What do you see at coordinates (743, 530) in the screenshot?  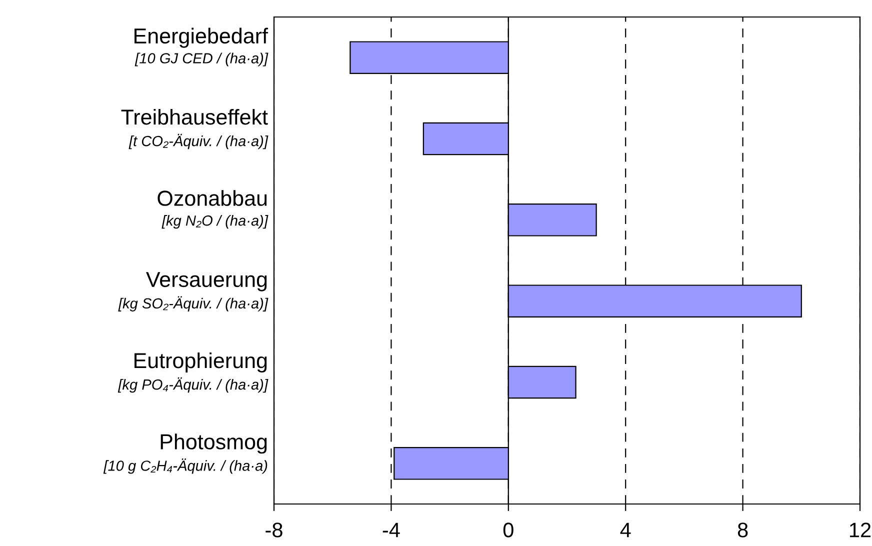 I see `x-tick-label: 8` at bounding box center [743, 530].